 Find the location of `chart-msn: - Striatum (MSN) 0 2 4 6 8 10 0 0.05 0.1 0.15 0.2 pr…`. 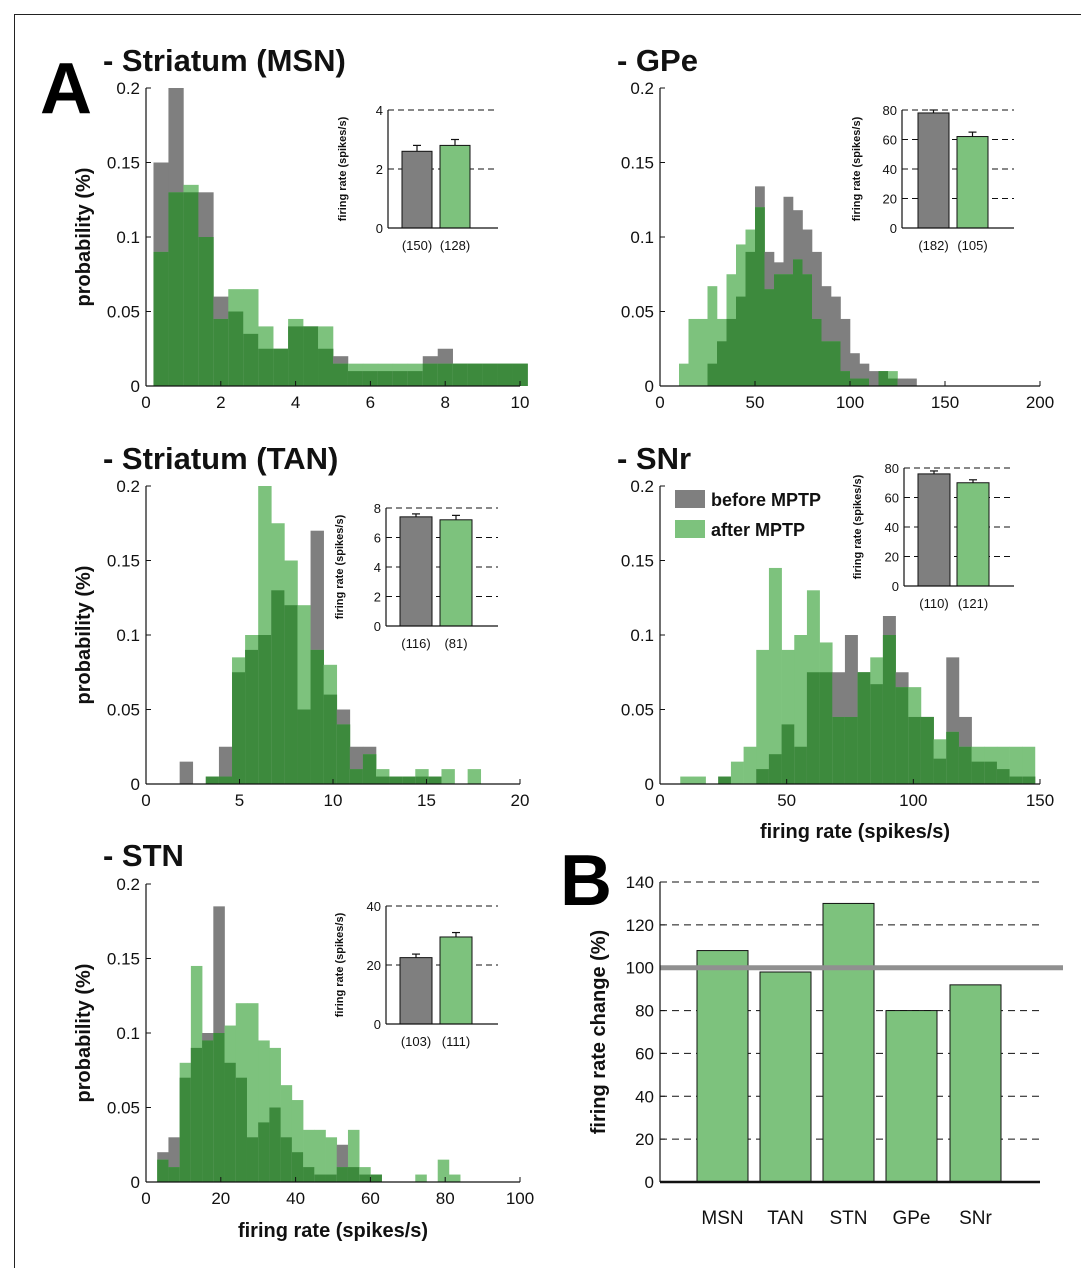

chart-msn: - Striatum (MSN) 0 2 4 6 8 10 0 0.05 0.1 0.15 0.2 pr… is located at coordinates (301, 227).